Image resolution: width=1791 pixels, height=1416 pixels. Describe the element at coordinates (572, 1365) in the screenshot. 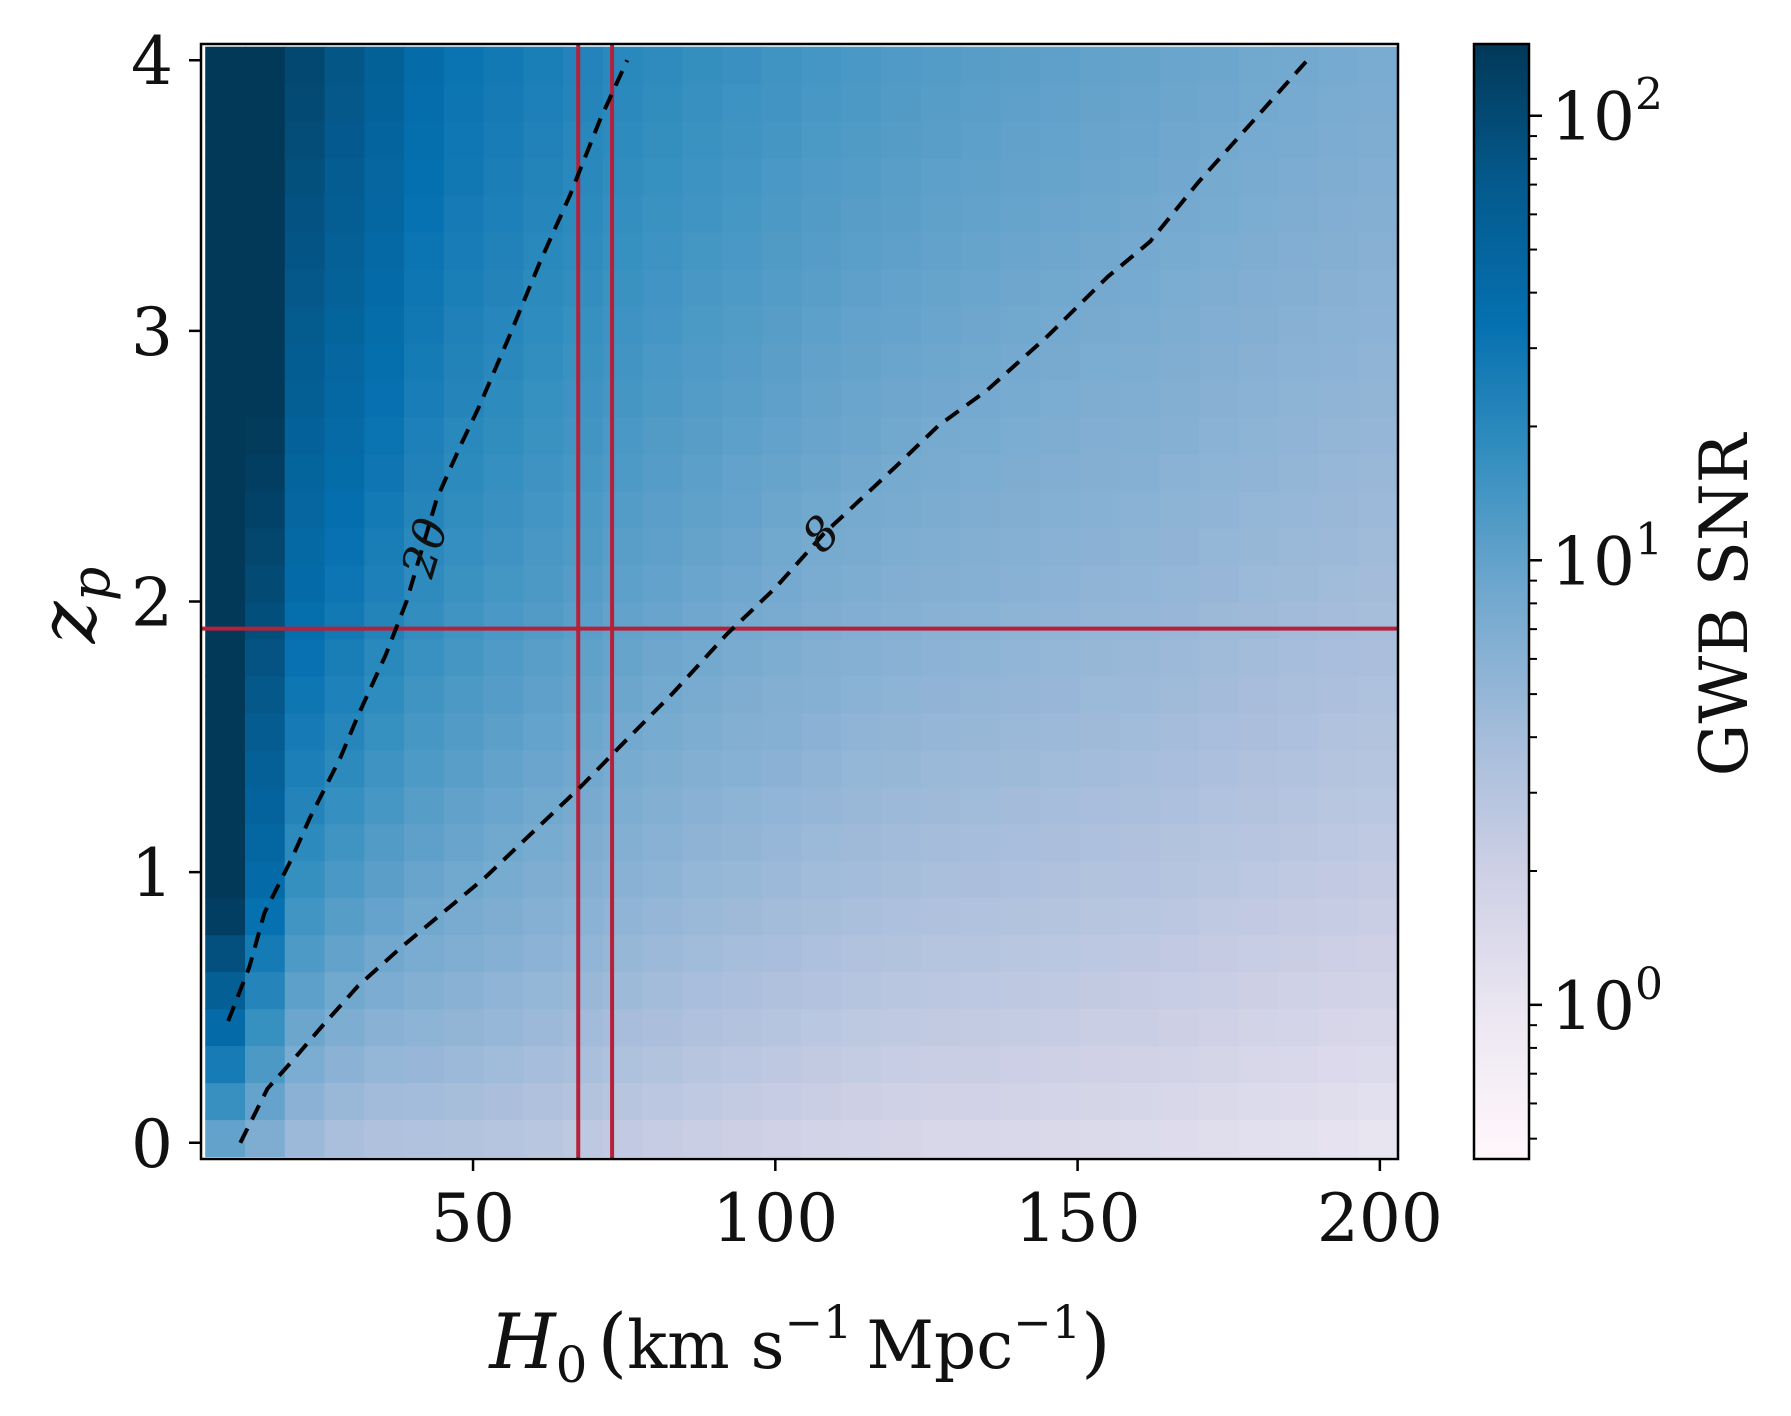

I see `x-axis-label-sub: 0` at that location.